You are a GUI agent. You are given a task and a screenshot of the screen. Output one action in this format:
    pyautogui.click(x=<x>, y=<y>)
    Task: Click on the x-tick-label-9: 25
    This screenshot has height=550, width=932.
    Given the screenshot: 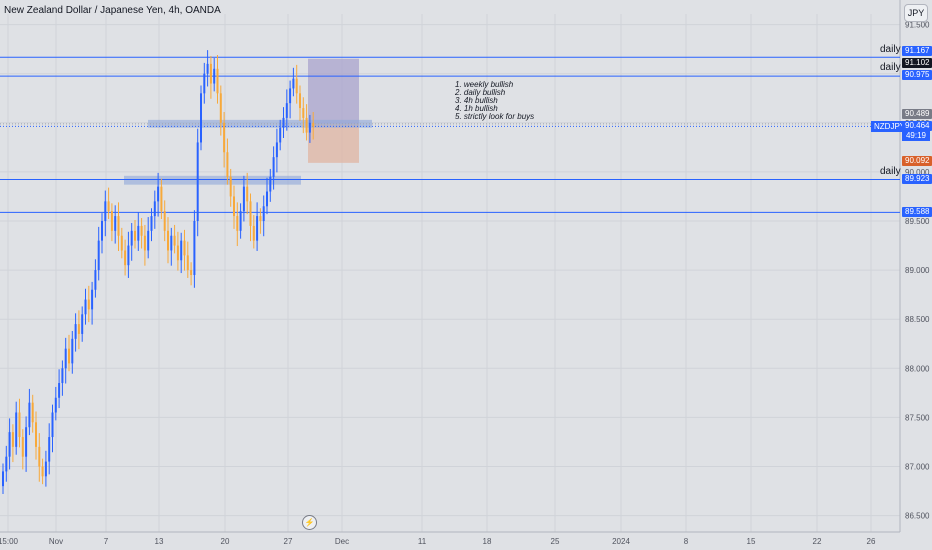 What is the action you would take?
    pyautogui.click(x=555, y=541)
    